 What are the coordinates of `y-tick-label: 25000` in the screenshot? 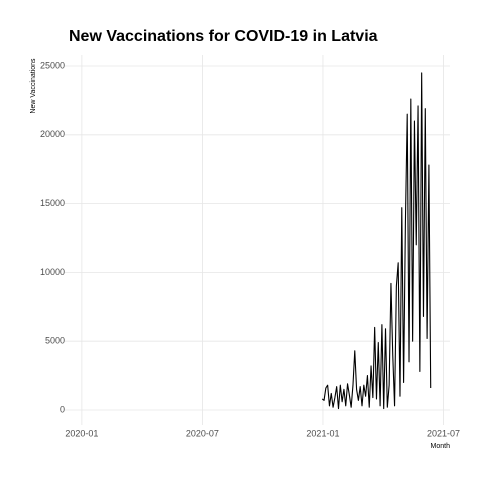 It's located at (52, 65).